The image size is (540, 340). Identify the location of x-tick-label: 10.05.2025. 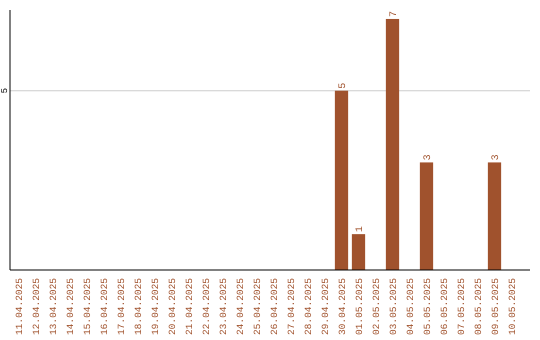
(512, 307).